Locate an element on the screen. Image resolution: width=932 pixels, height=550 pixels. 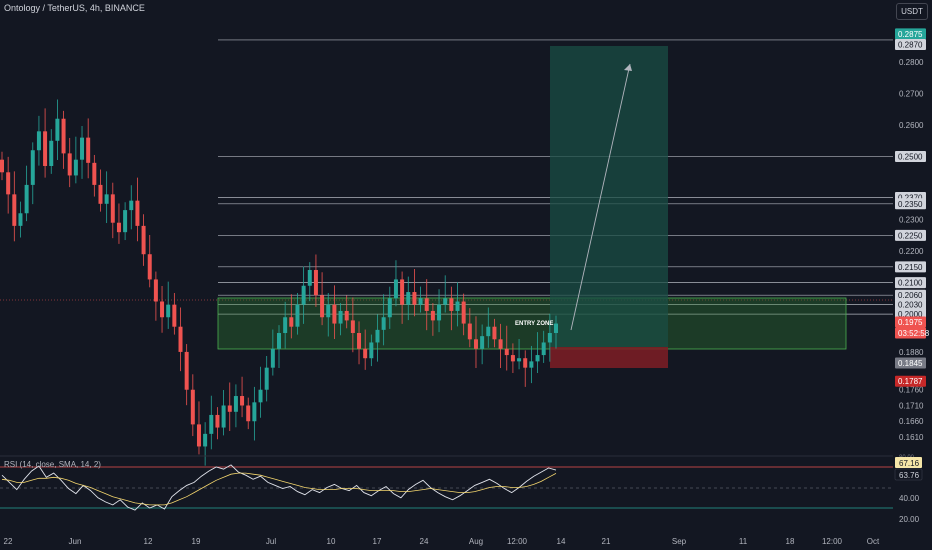
rsi-value-badge-bg is located at coordinates (908, 462).